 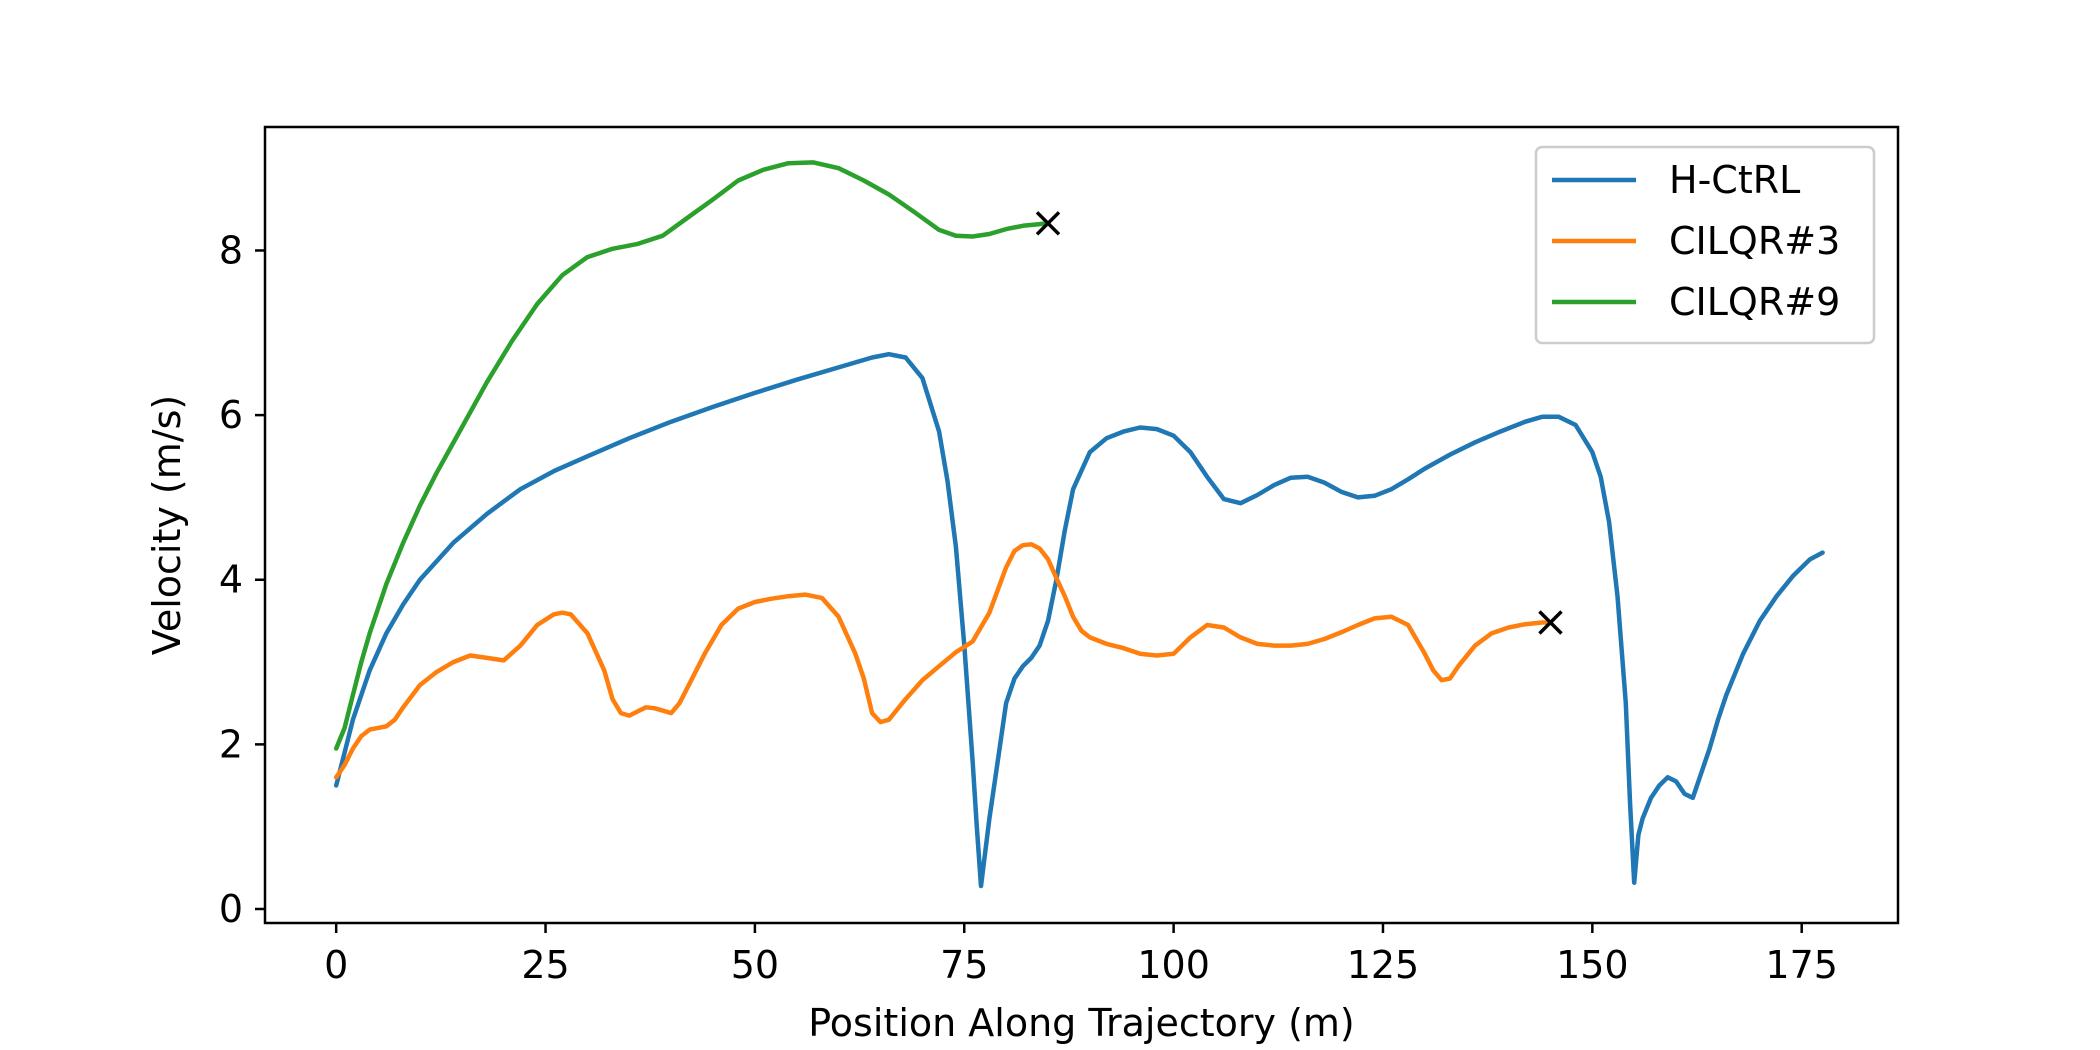 What do you see at coordinates (1754, 241) in the screenshot?
I see `legend-label: CILQR#3` at bounding box center [1754, 241].